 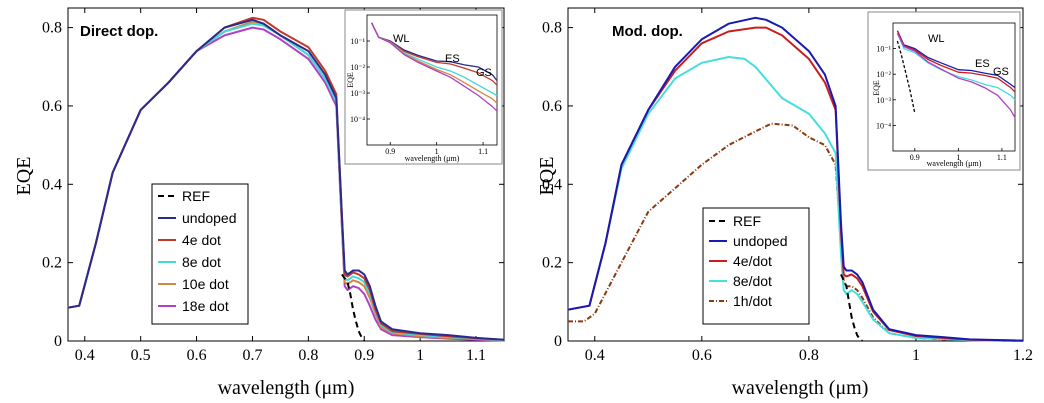 I want to click on panel-title: Direct dop., so click(x=119, y=31).